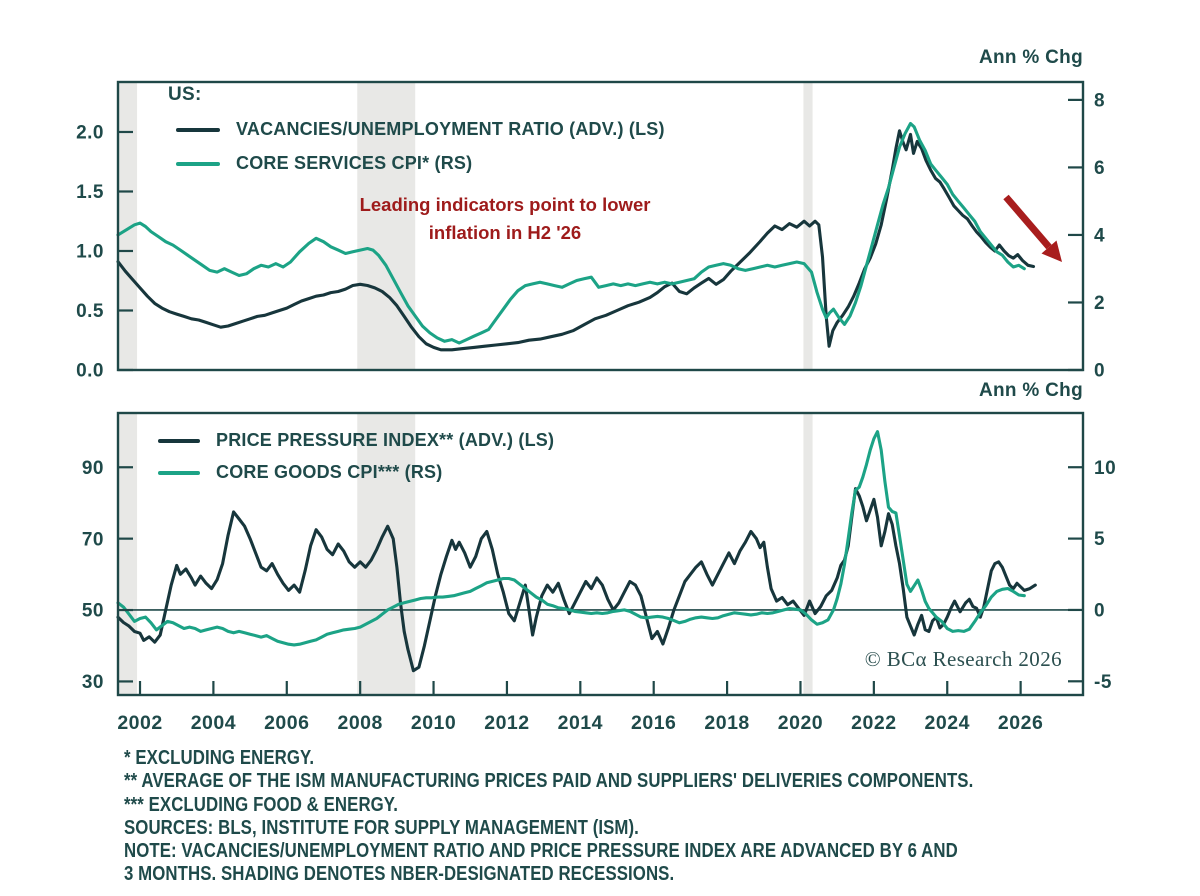 The image size is (1200, 896). I want to click on x-axis-year-label: 2014, so click(580, 723).